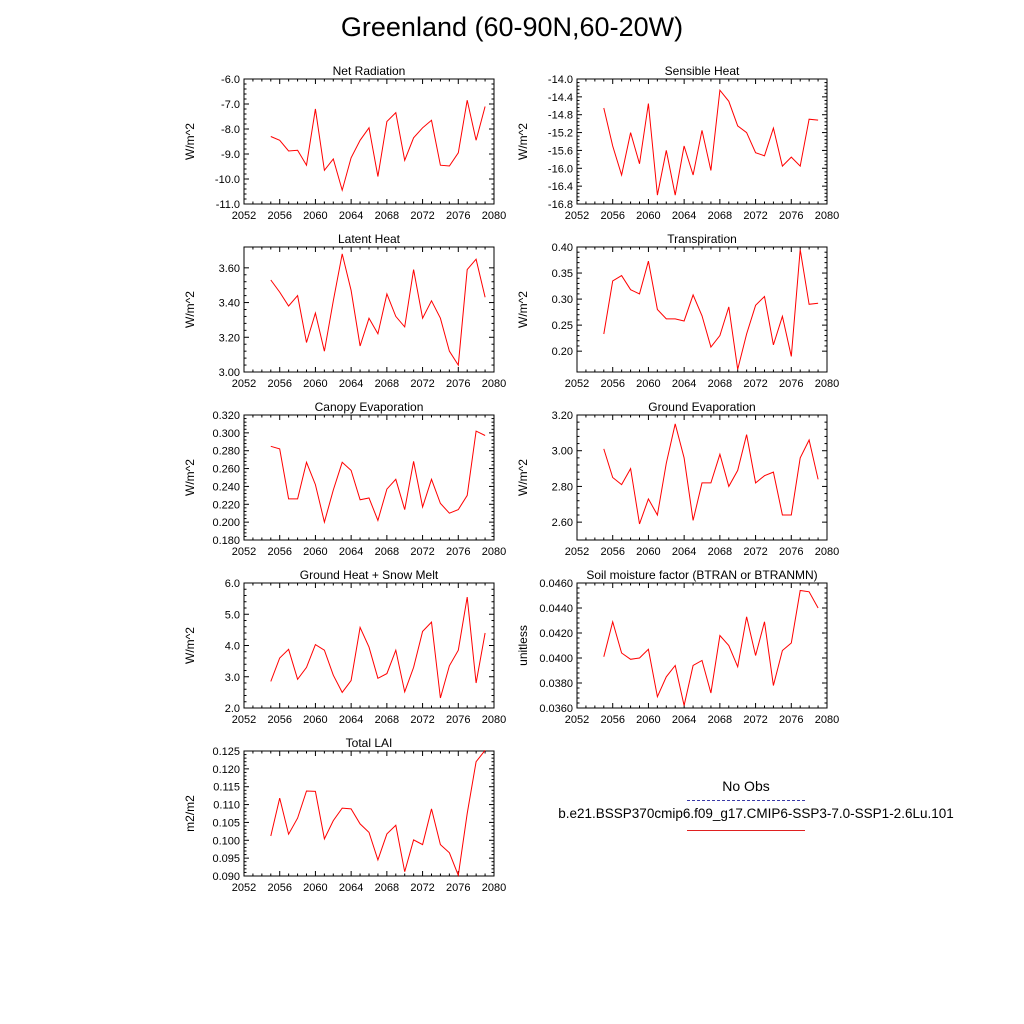 Image resolution: width=1024 pixels, height=1024 pixels. What do you see at coordinates (226, 806) in the screenshot?
I see `y-tick-label: 0.110` at bounding box center [226, 806].